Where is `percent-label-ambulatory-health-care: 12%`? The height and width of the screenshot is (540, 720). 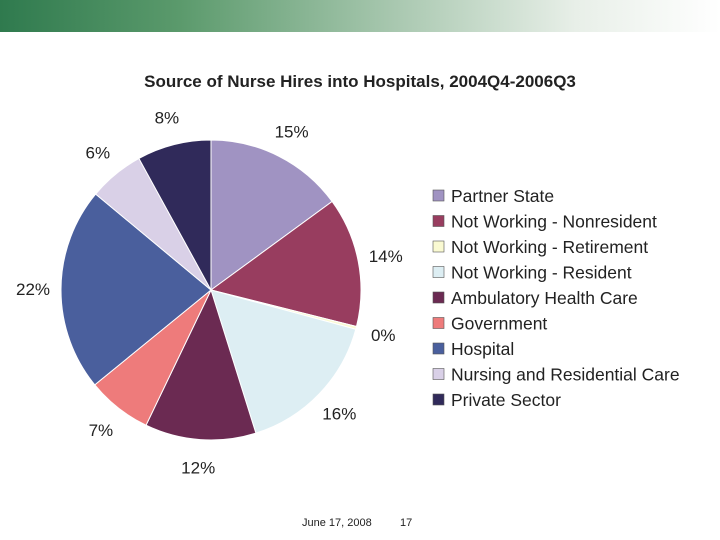 percent-label-ambulatory-health-care: 12% is located at coordinates (198, 468).